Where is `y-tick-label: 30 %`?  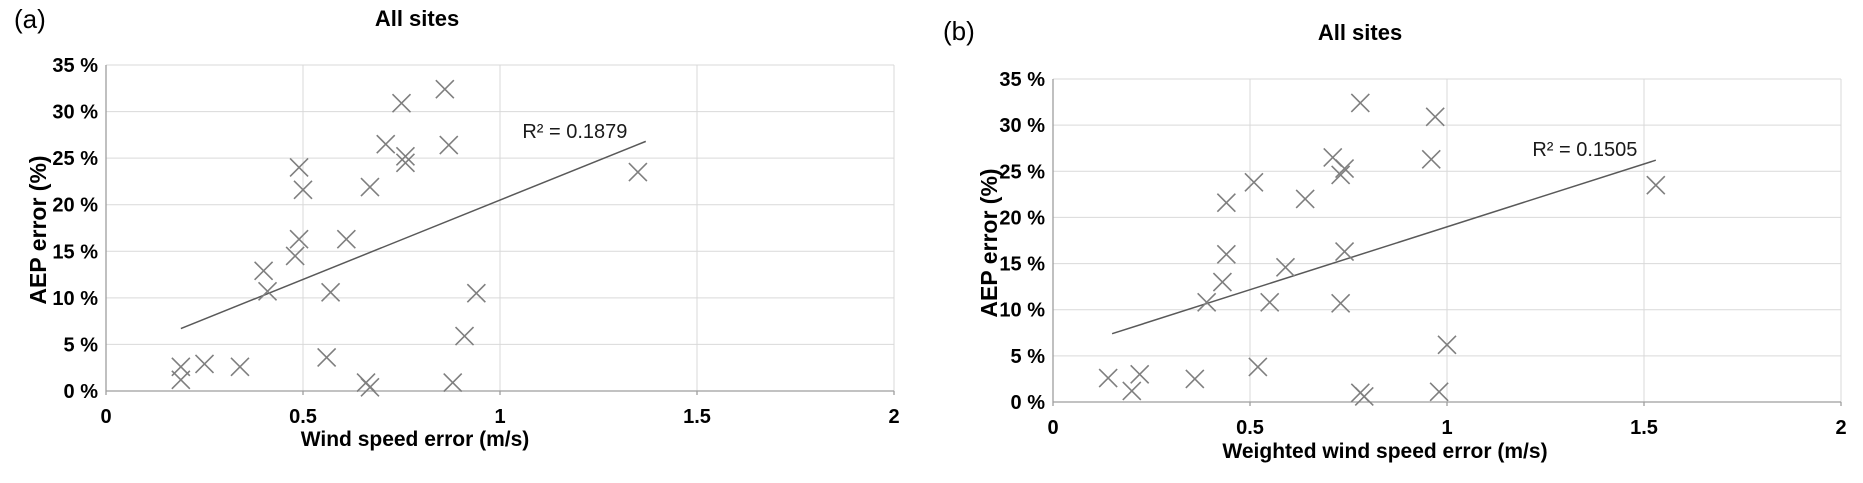
y-tick-label: 30 % is located at coordinates (75, 113).